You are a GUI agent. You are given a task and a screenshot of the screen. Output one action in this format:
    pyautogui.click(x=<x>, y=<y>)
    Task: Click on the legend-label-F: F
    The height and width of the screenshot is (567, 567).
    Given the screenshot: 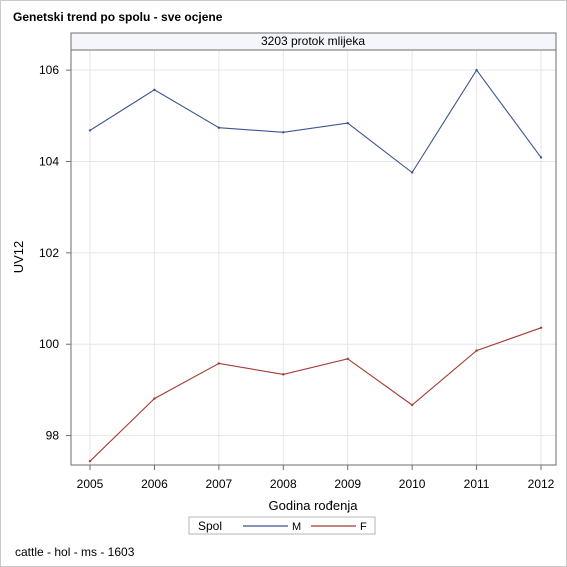 What is the action you would take?
    pyautogui.click(x=363, y=527)
    